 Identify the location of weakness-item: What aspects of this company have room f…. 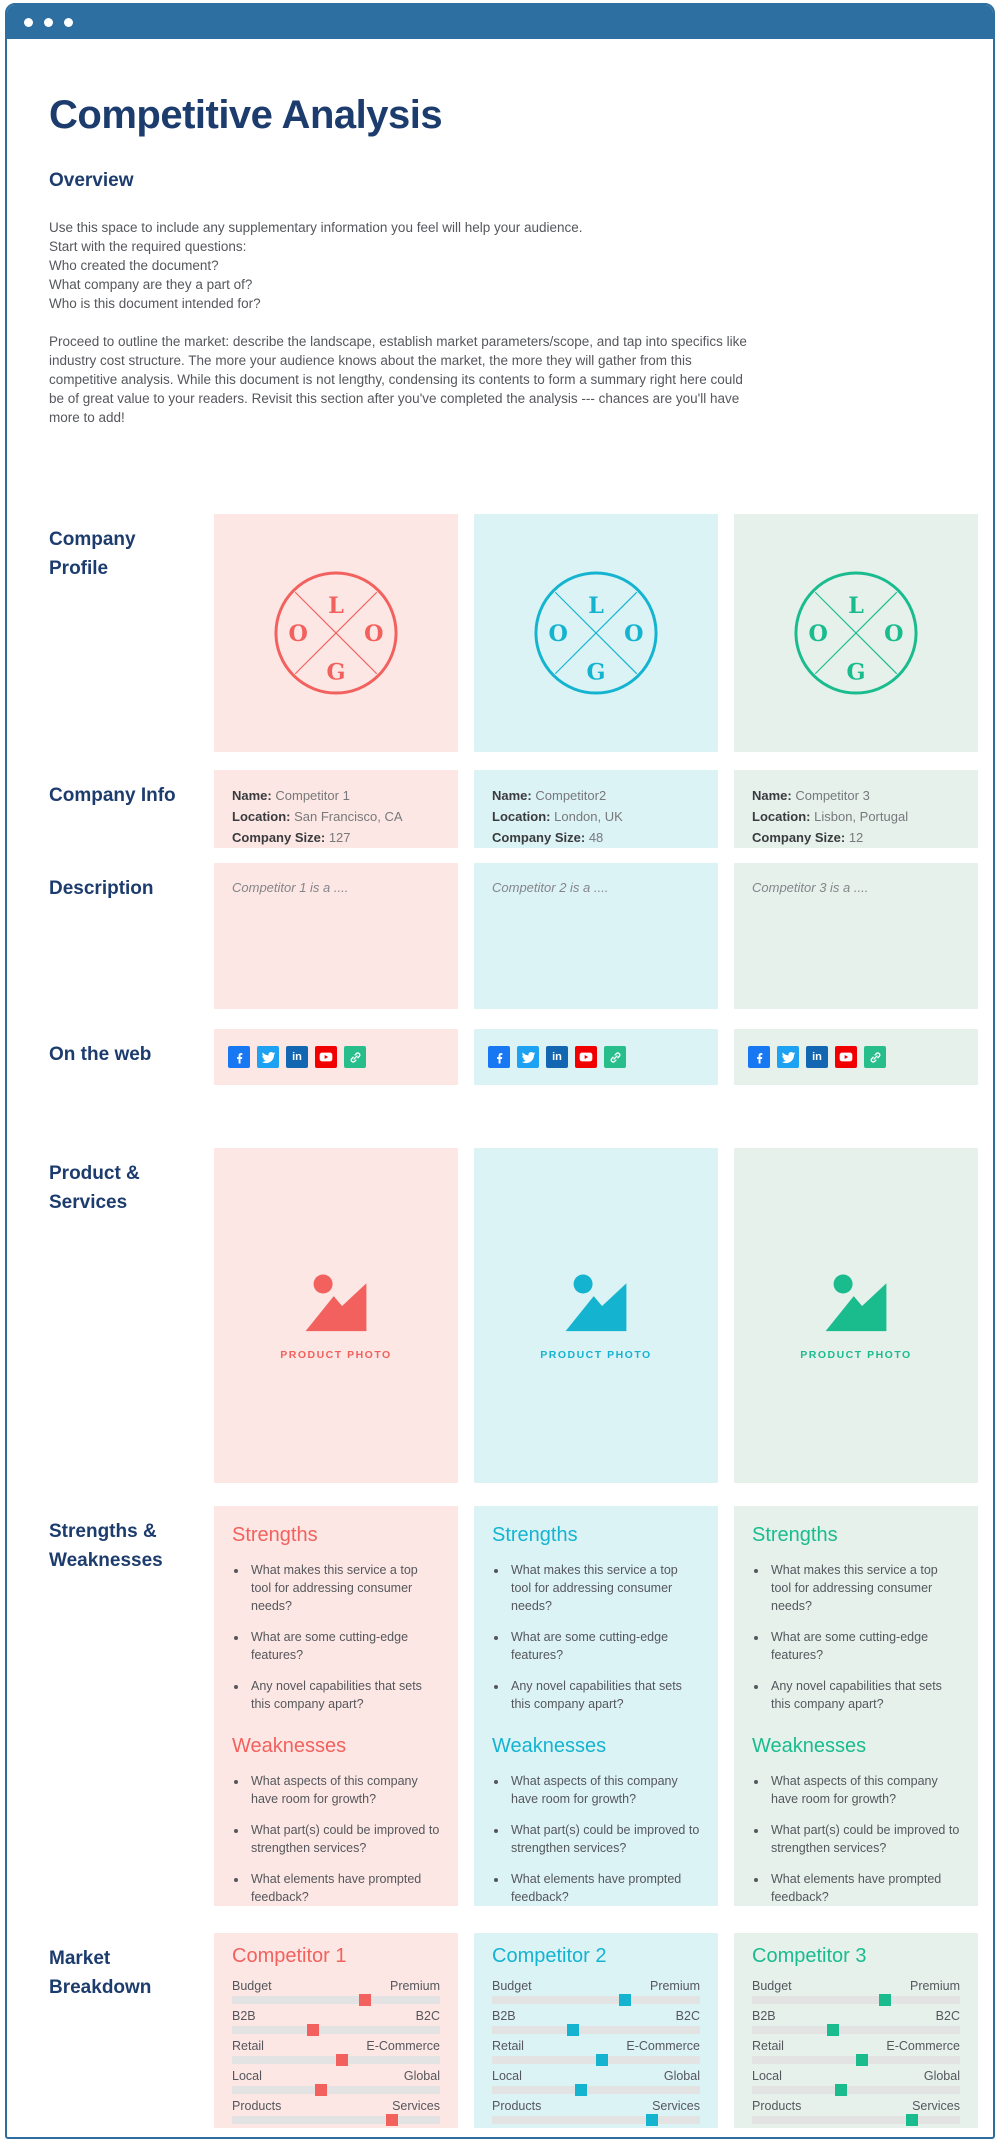
(604, 1790).